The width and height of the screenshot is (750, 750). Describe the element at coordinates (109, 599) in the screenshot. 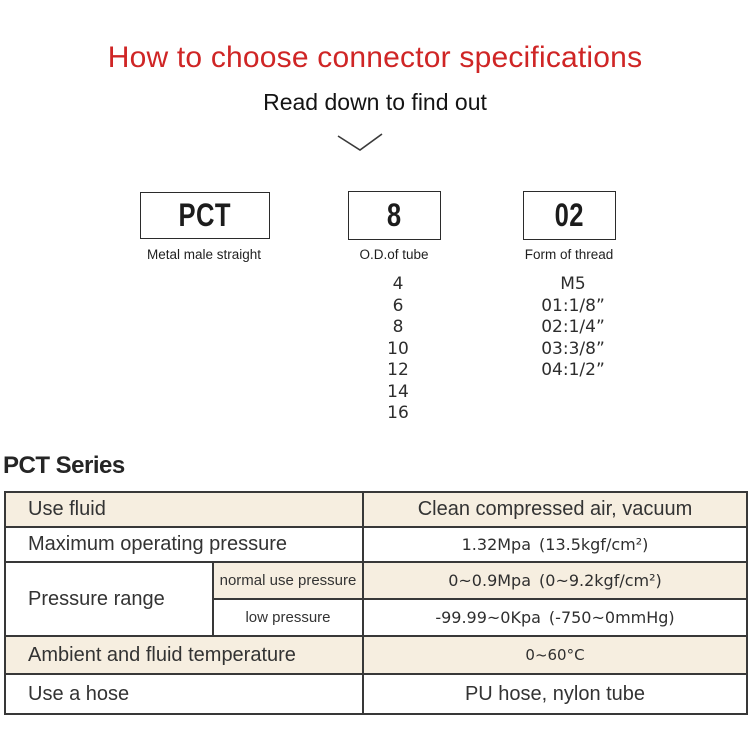

I see `spec-label-pressure-range: Pressure range` at that location.